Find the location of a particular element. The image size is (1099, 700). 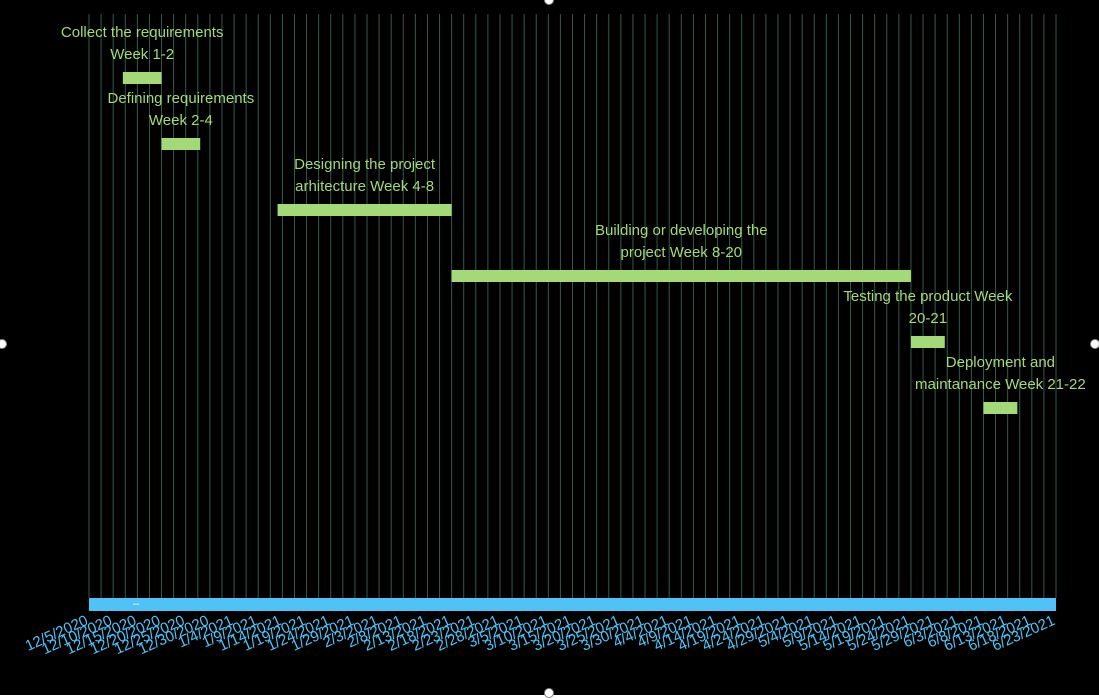

task-label-line1: Building or developing the is located at coordinates (681, 230).